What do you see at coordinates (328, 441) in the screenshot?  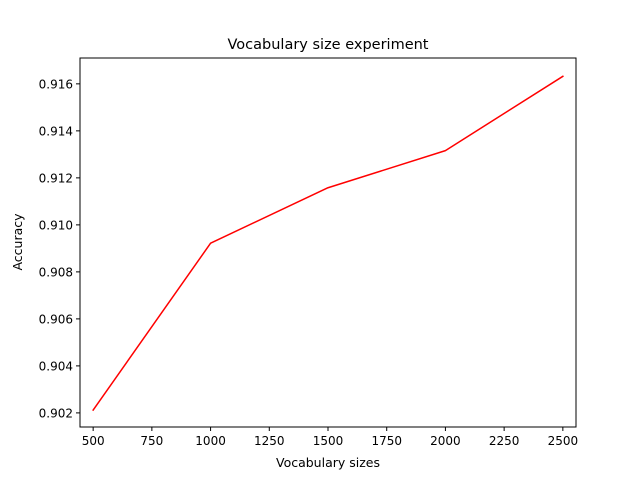 I see `x-tick-label: 1500` at bounding box center [328, 441].